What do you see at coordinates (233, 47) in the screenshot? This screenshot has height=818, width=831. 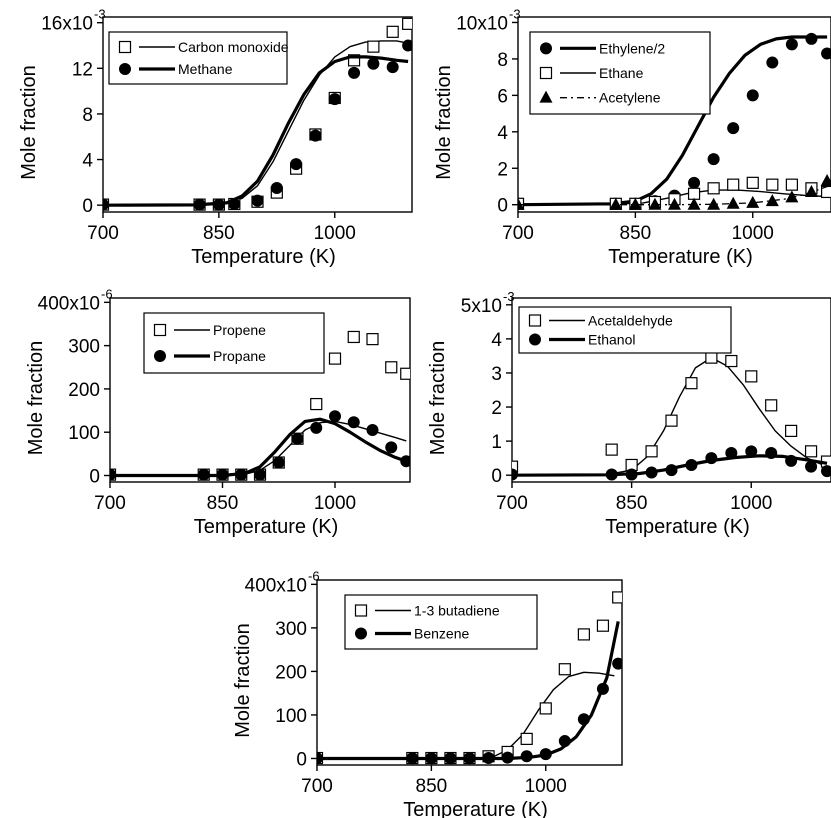 I see `legend-label: Carbon monoxide` at bounding box center [233, 47].